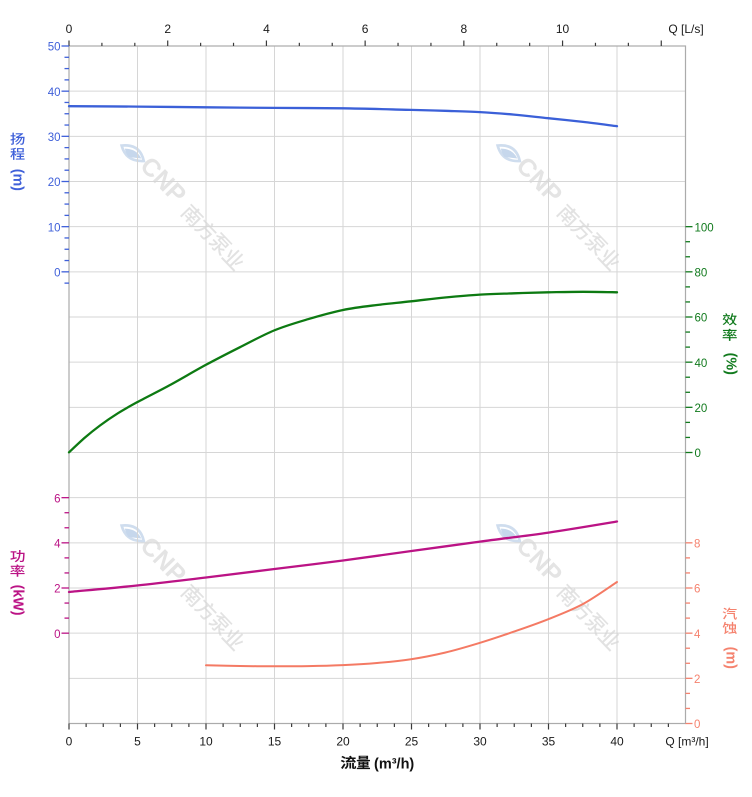 The height and width of the screenshot is (797, 752). What do you see at coordinates (701, 274) in the screenshot?
I see `svg-text: 80` at bounding box center [701, 274].